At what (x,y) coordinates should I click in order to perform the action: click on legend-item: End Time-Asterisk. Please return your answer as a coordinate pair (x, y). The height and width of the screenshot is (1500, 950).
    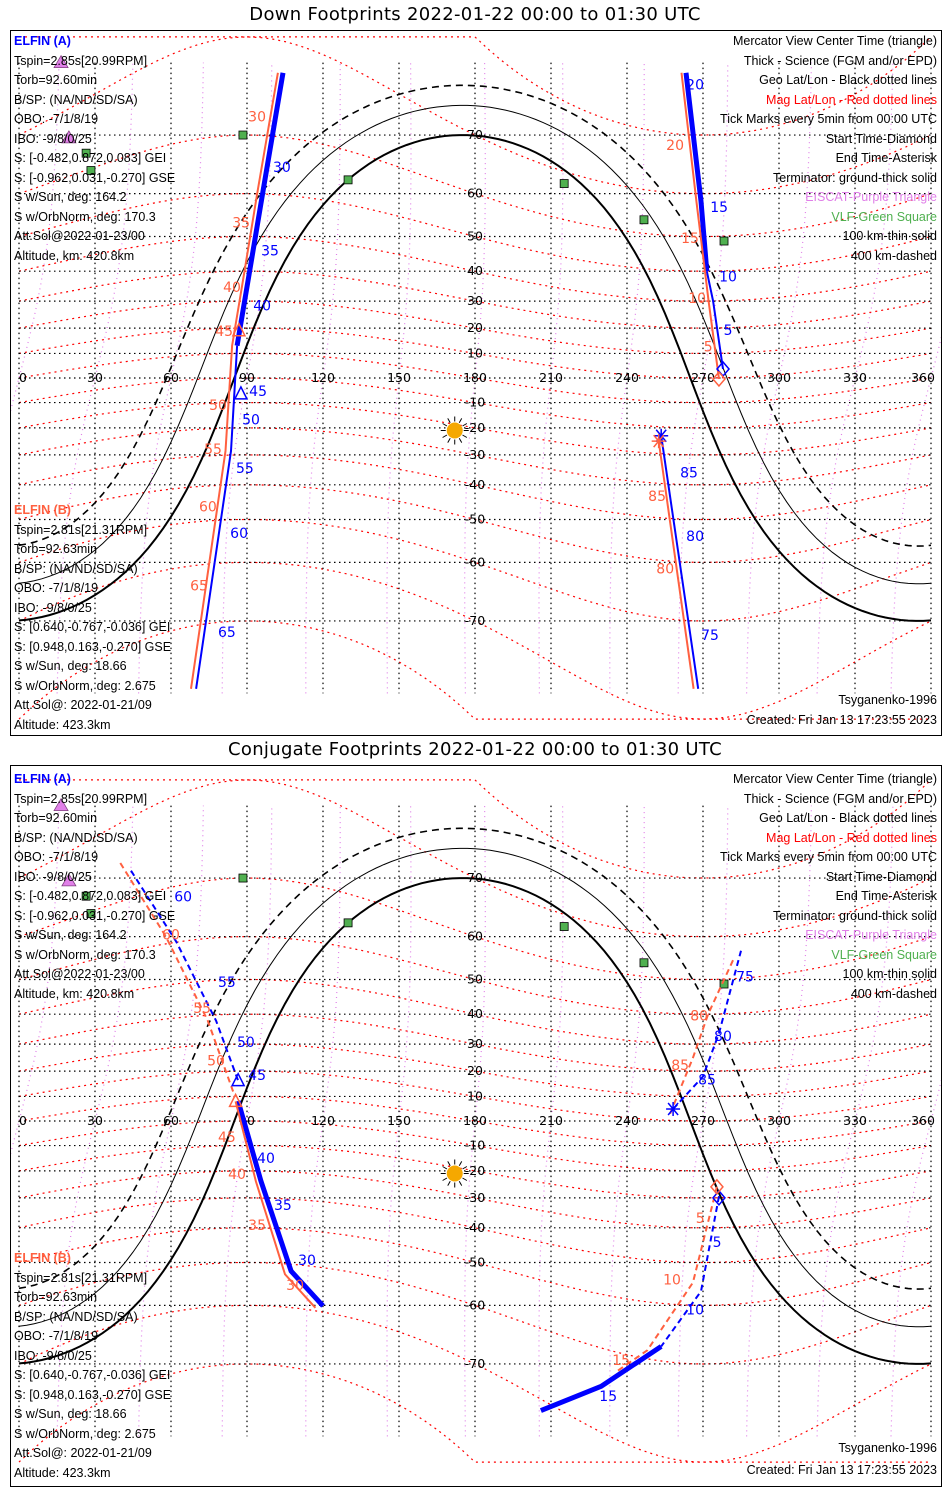
    Looking at the image, I should click on (886, 896).